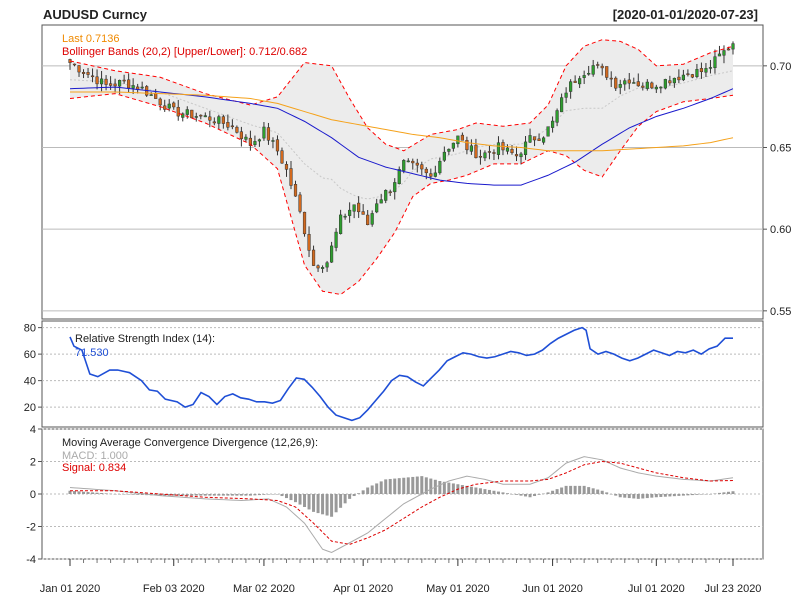  Describe the element at coordinates (33, 430) in the screenshot. I see `macd-y-tick-label: 4` at that location.